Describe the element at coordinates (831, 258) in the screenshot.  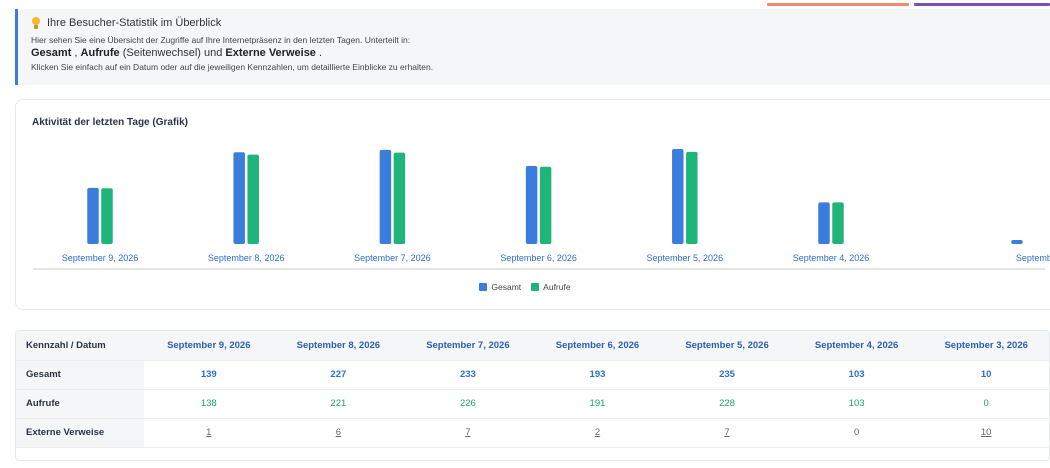
I see `x-tick-label: September 4, 2026` at that location.